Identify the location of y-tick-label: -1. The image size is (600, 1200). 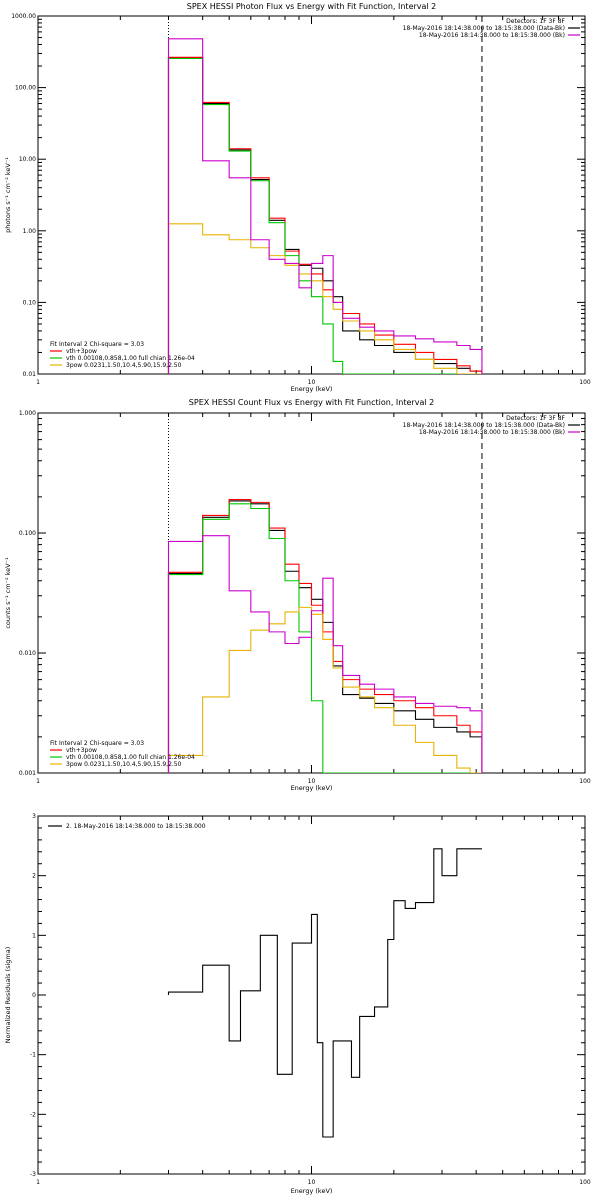
(33, 1055).